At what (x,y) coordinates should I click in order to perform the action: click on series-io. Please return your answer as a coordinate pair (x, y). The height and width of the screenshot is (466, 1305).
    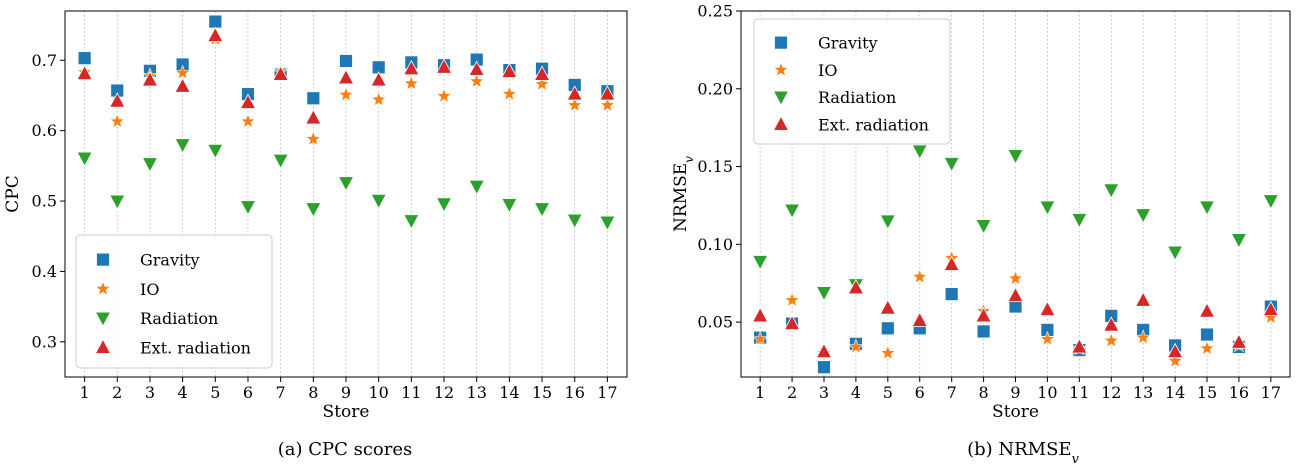
    Looking at the image, I should click on (346, 88).